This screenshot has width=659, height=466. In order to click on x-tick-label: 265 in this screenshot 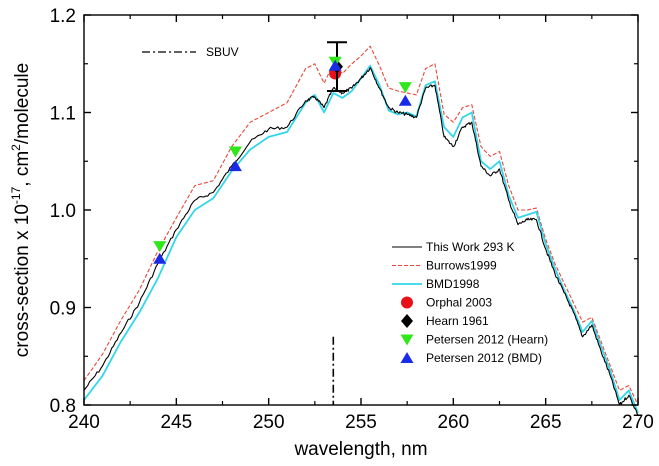, I will do `click(546, 422)`.